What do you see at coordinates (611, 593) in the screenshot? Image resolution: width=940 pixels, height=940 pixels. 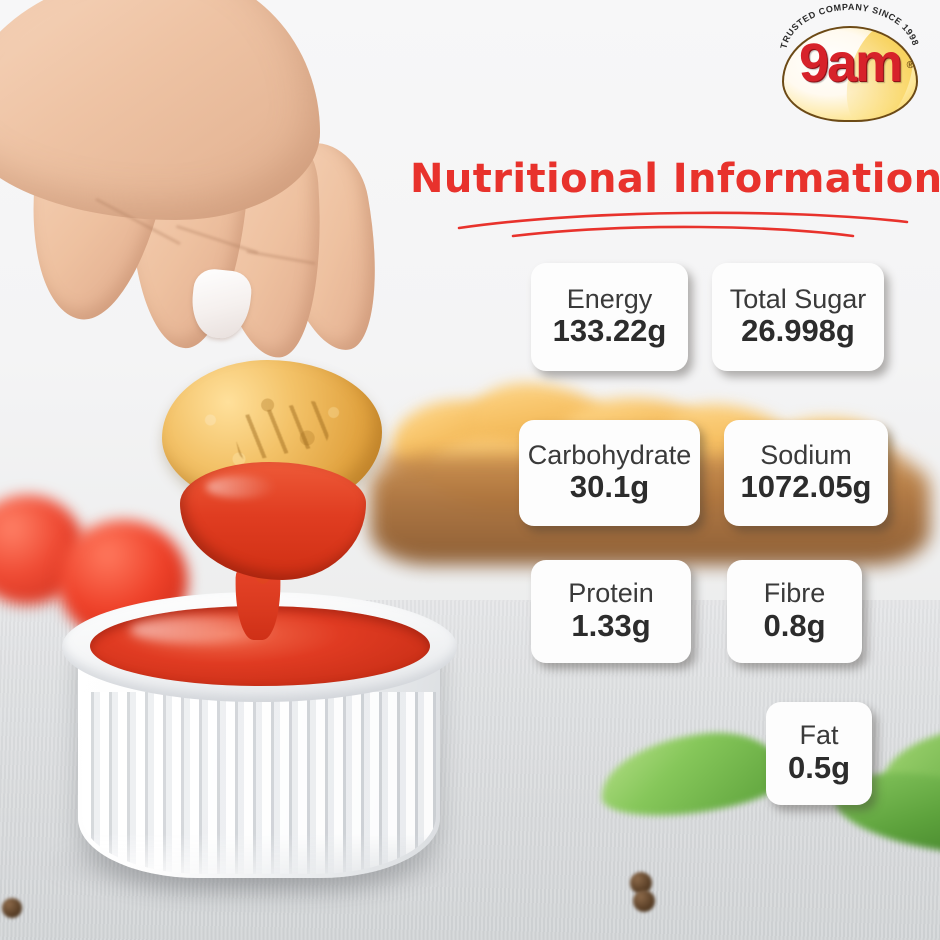 I see `nutrient-label: Protein` at bounding box center [611, 593].